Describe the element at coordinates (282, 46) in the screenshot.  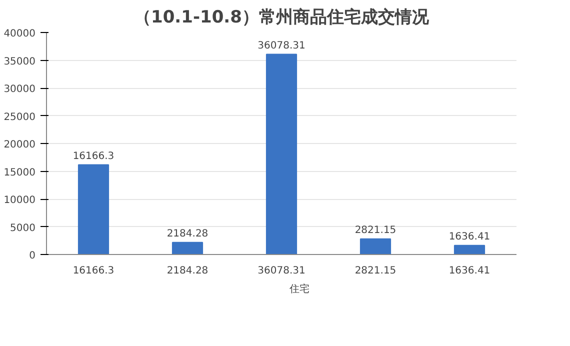
I see `data-label: 36078.31` at that location.